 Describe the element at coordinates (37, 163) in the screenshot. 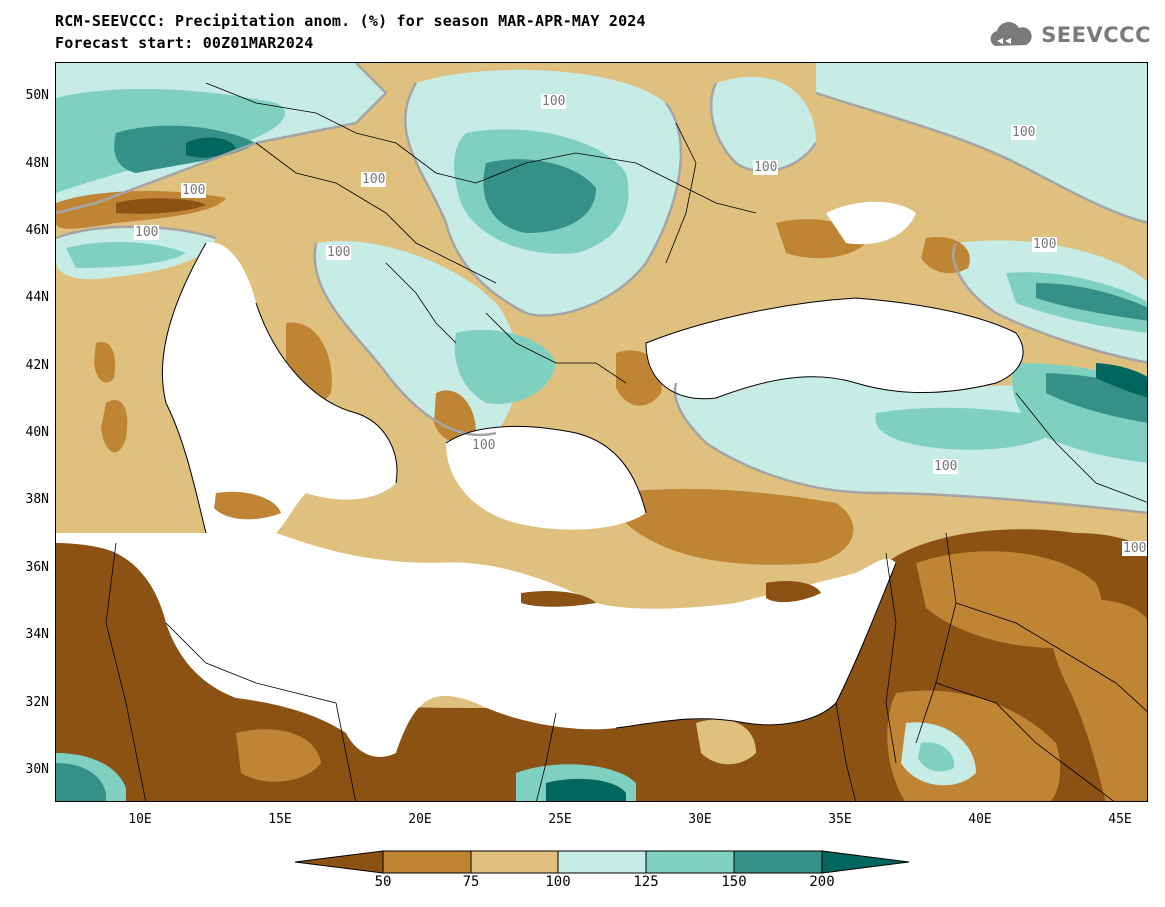

I see `lat-label-48n: 48N` at that location.